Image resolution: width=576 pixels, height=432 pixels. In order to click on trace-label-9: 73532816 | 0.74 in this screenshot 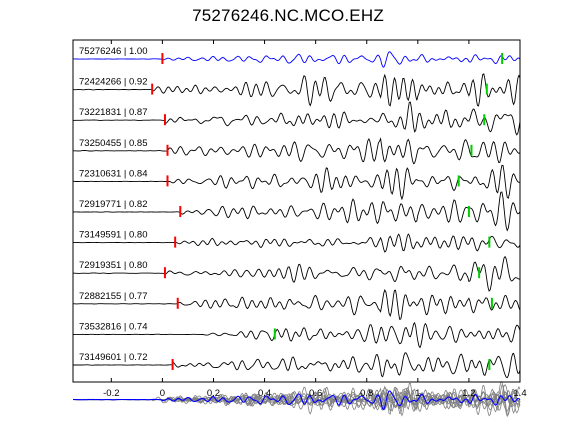, I will do `click(113, 326)`.